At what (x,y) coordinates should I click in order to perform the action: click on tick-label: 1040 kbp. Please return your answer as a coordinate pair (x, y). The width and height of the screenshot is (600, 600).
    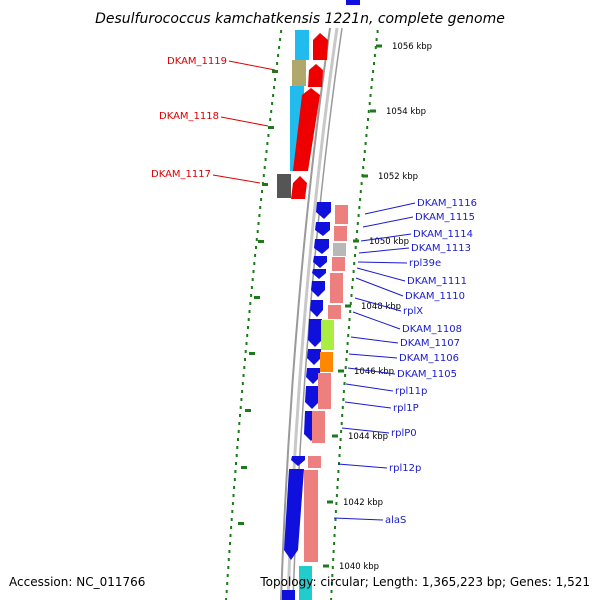
    Looking at the image, I should click on (359, 567).